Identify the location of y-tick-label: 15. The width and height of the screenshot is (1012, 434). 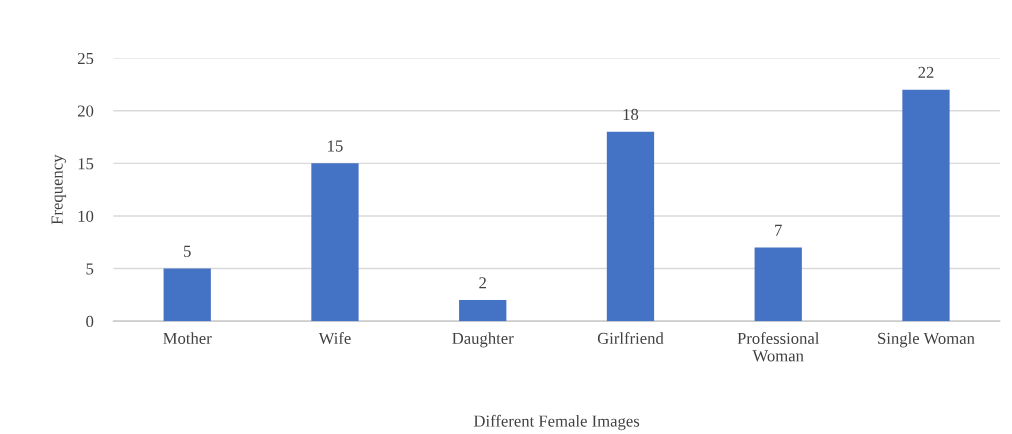
(86, 164).